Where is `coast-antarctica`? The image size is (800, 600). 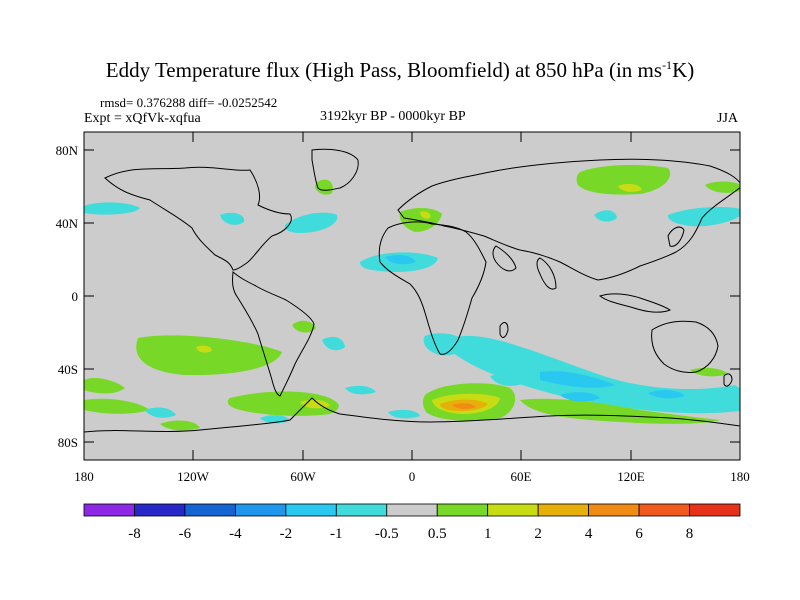 coast-antarctica is located at coordinates (412, 415).